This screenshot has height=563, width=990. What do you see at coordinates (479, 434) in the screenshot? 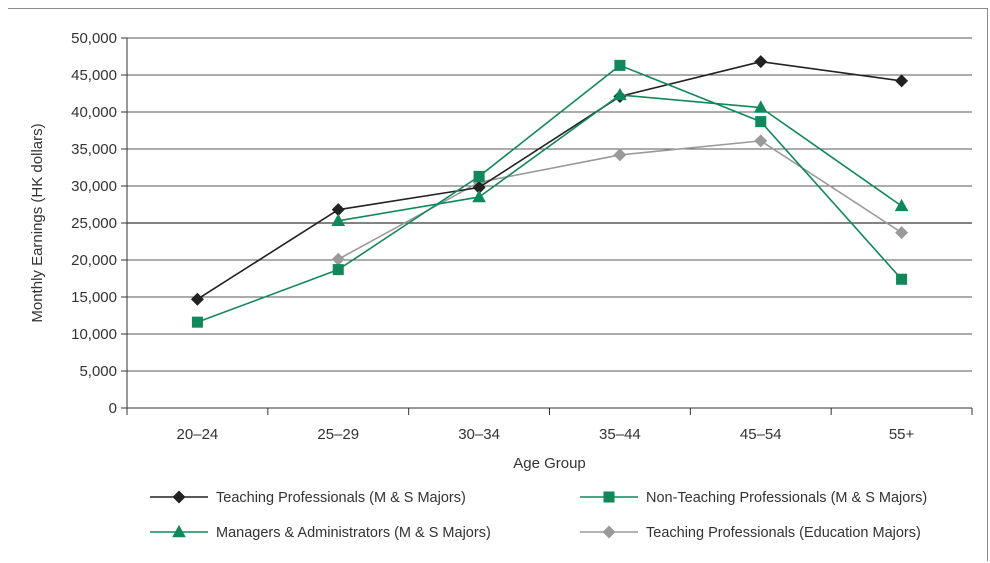
I see `x-tick-label: 30–34` at bounding box center [479, 434].